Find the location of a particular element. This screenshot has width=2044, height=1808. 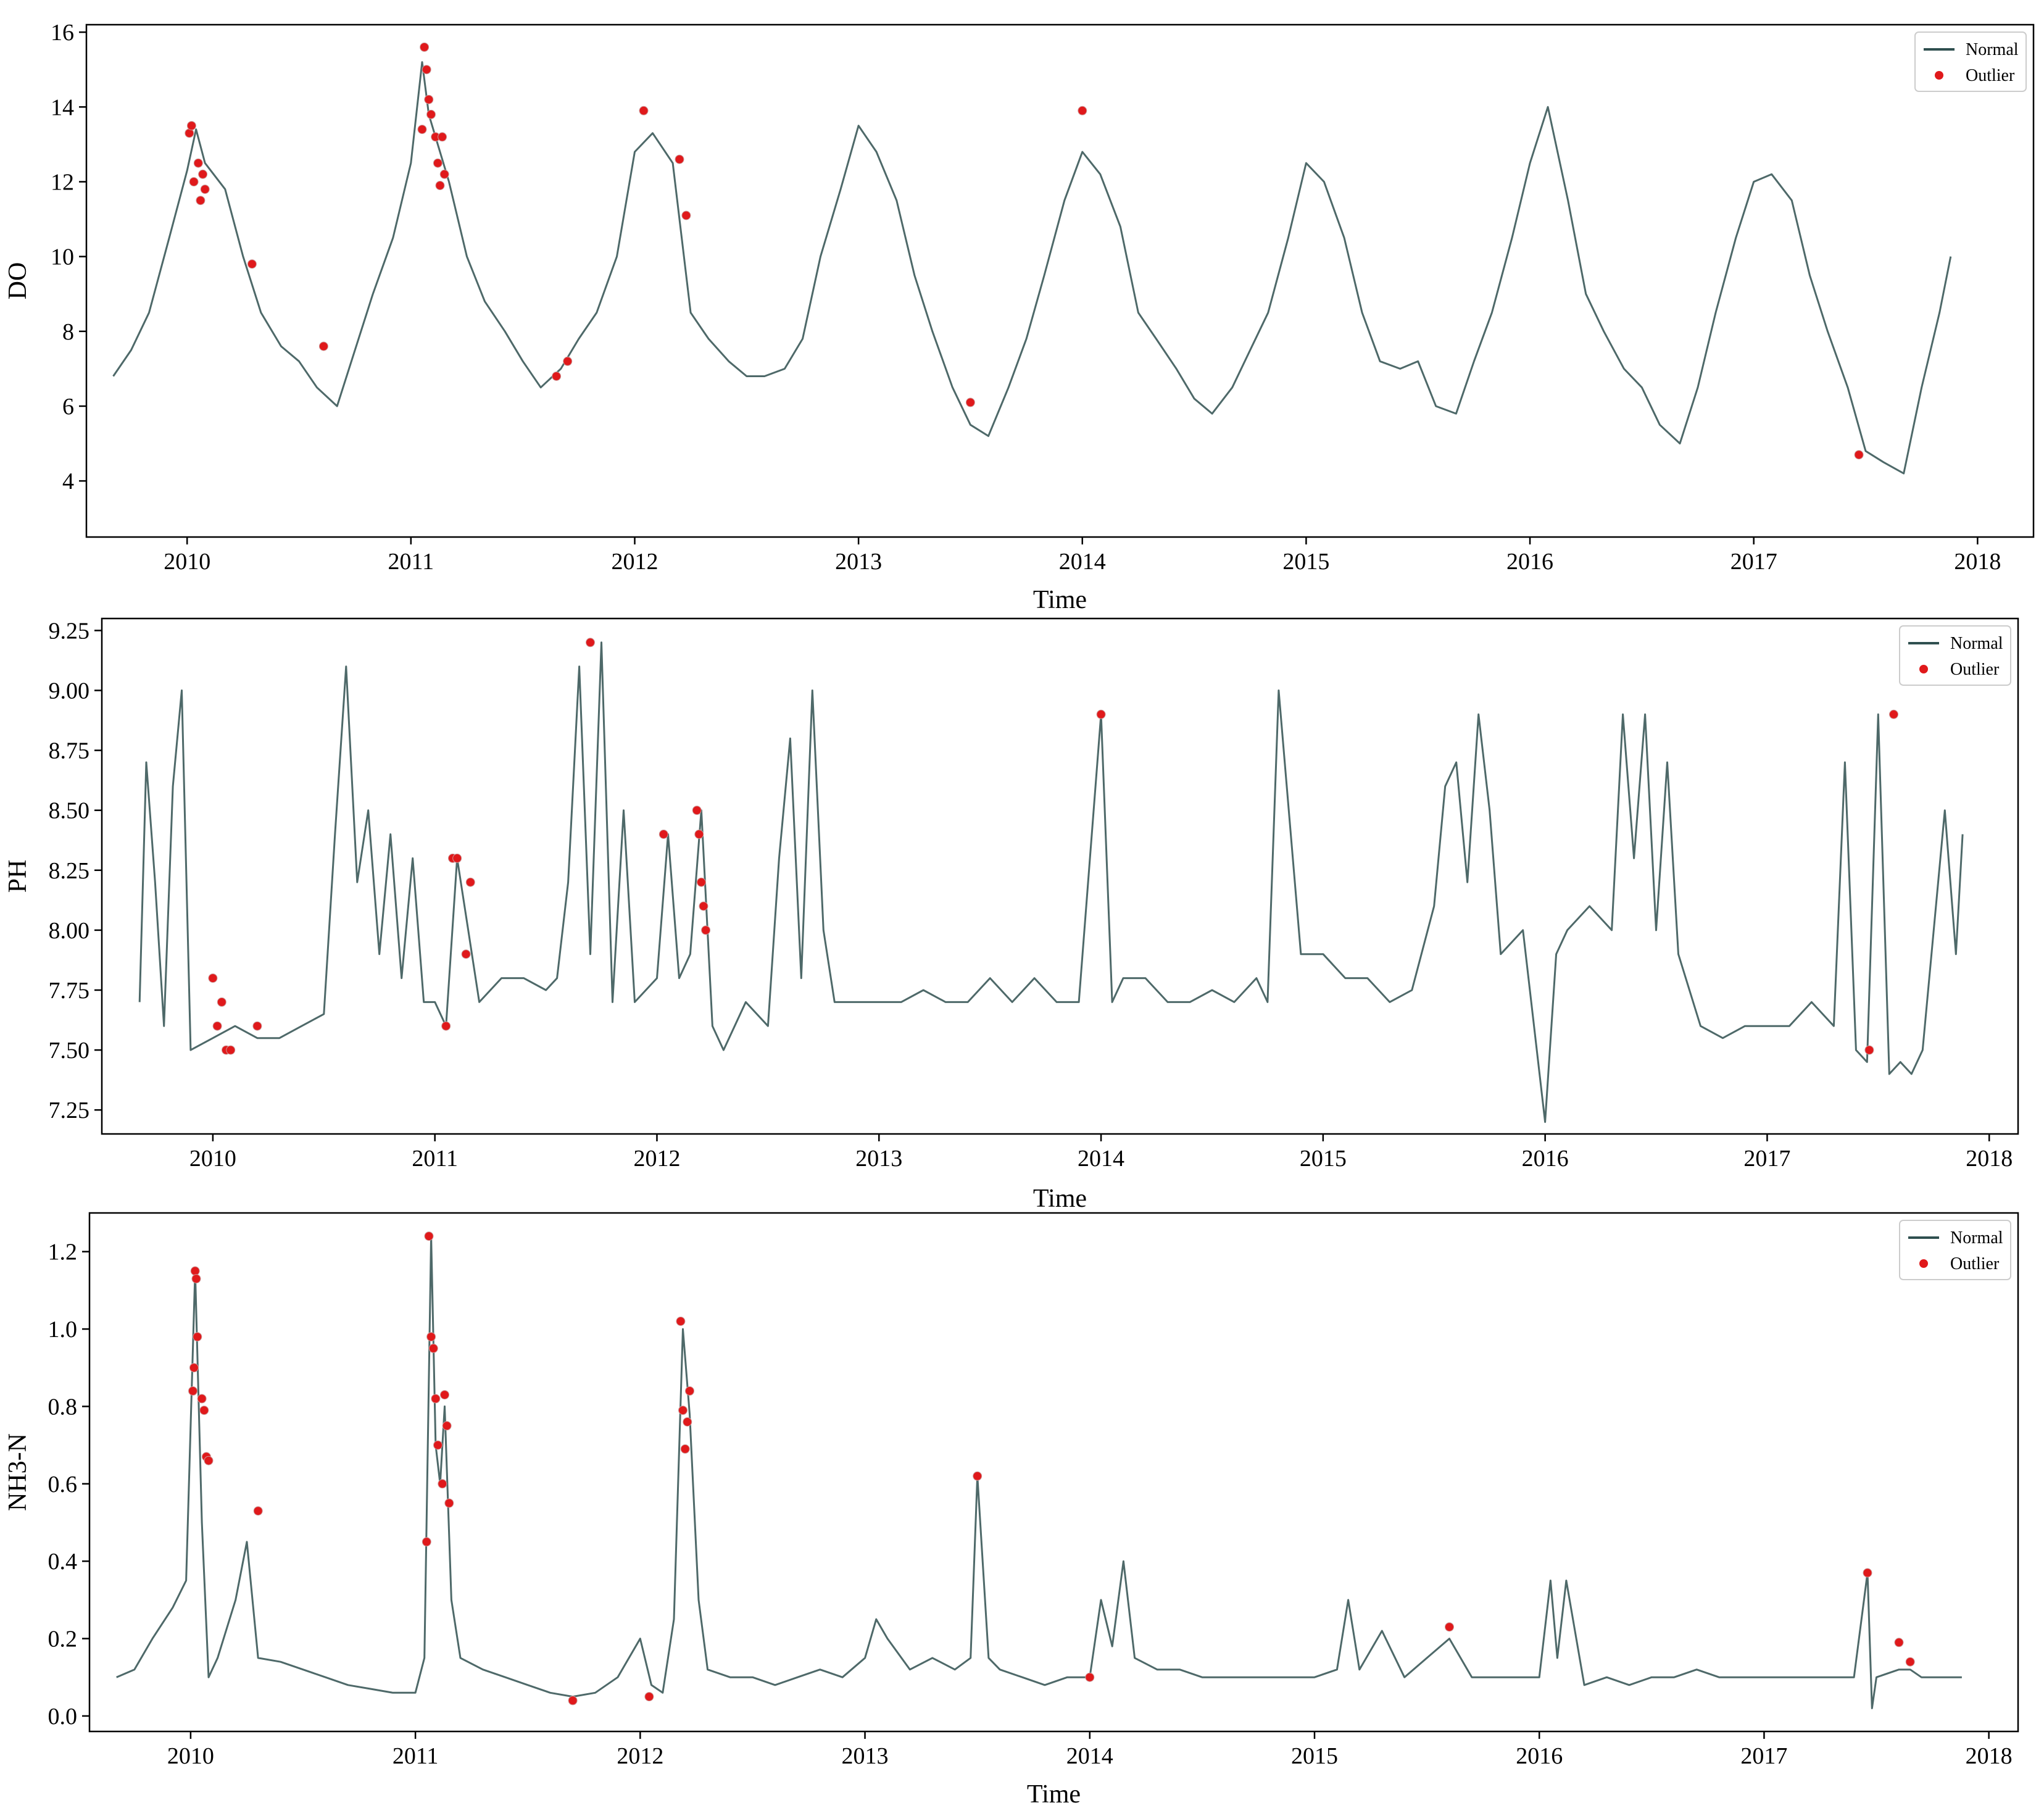

legend-normal-label: Normal is located at coordinates (1976, 643).